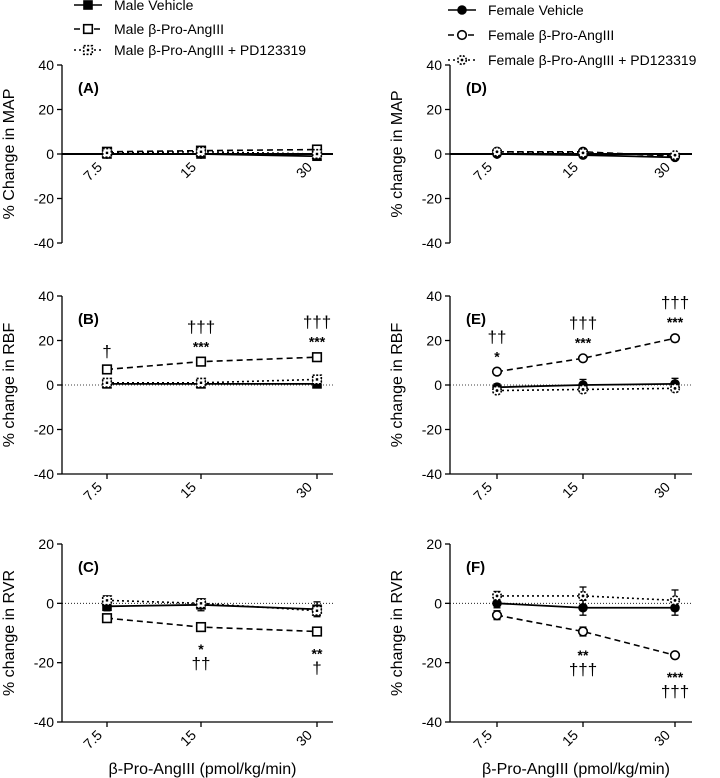 Image resolution: width=720 pixels, height=778 pixels. I want to click on legend-marker-dot, so click(462, 60).